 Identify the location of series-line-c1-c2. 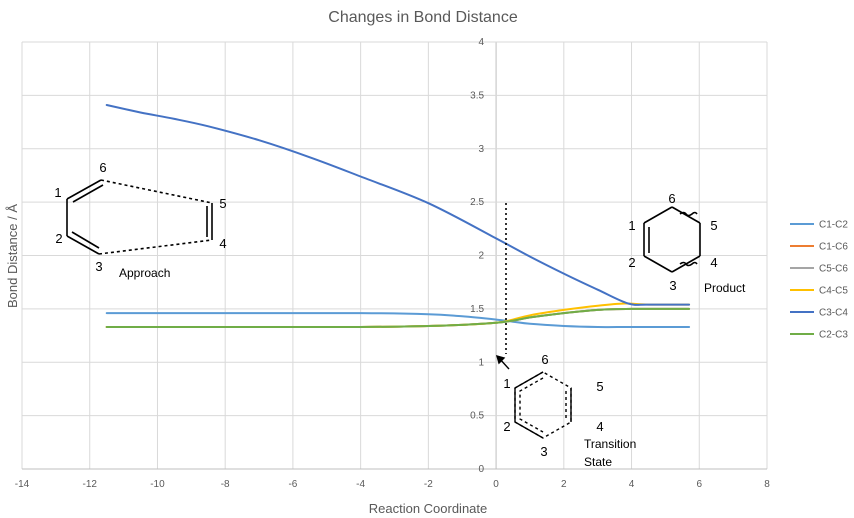
(398, 320).